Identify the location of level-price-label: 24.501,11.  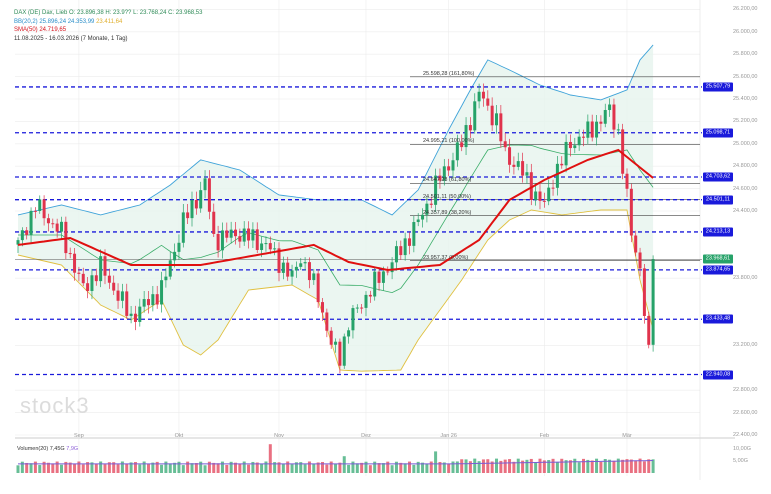
(718, 200).